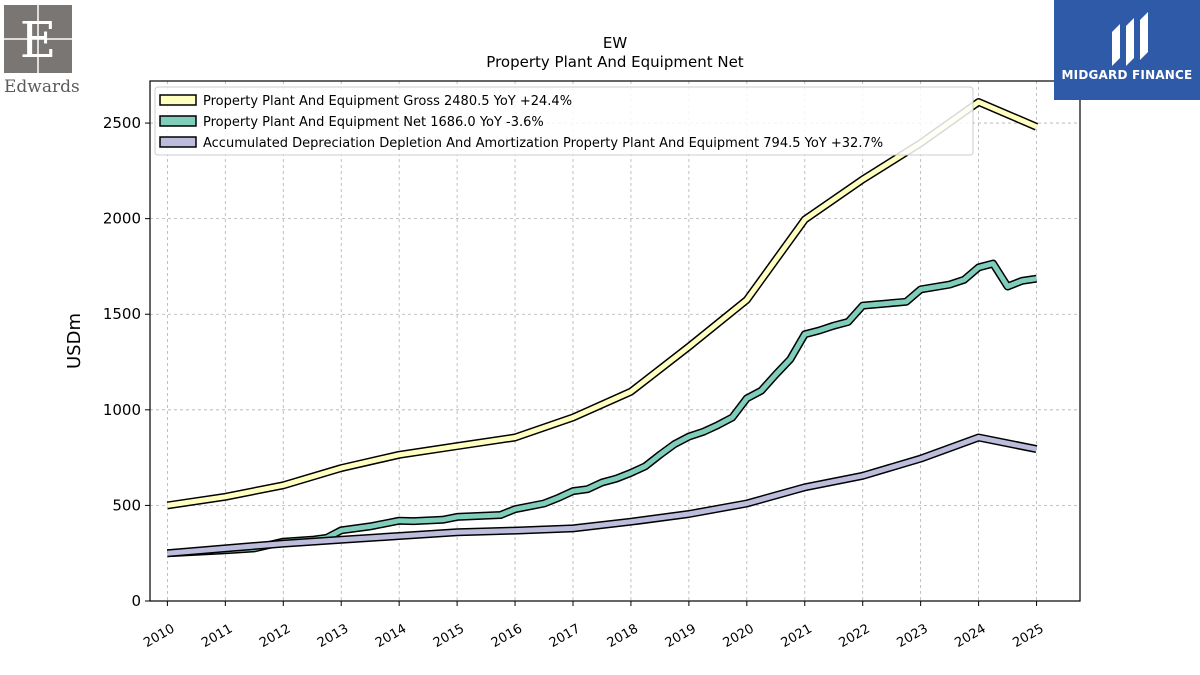 The width and height of the screenshot is (1200, 675). Describe the element at coordinates (126, 362) in the screenshot. I see `y-axis: 0 500 1000 1500 2000 2500` at that location.